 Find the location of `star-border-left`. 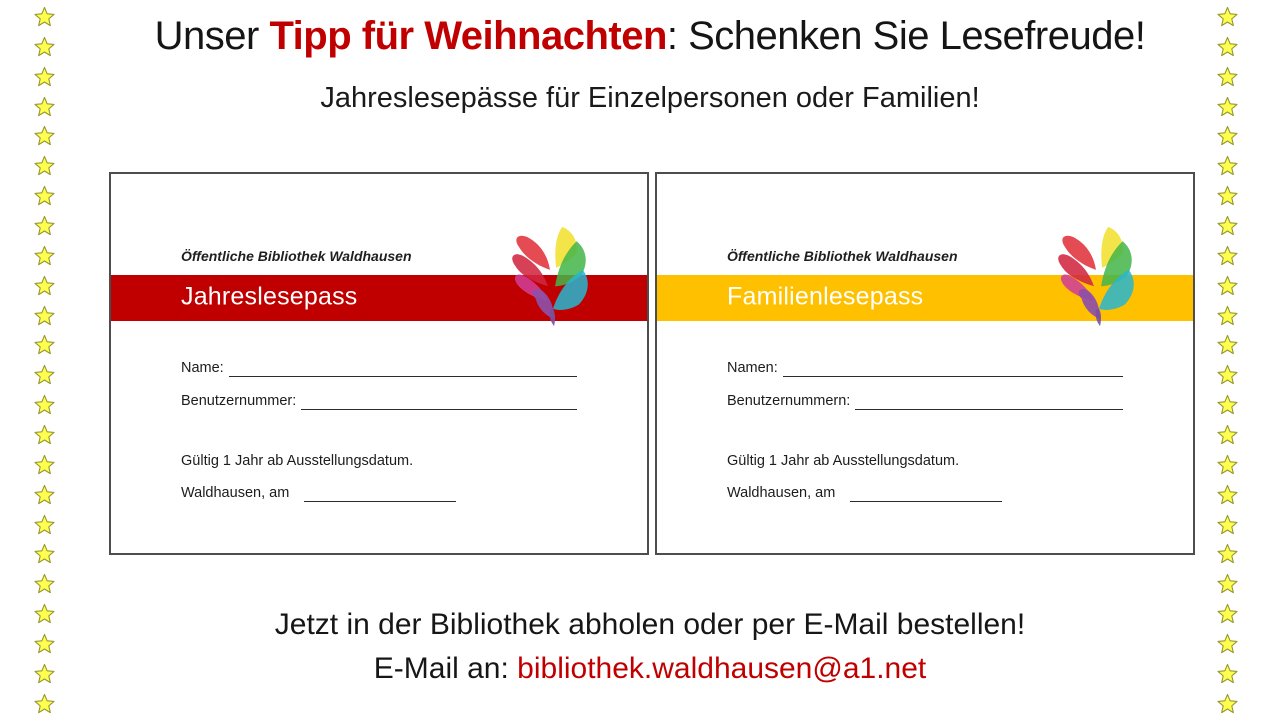

star-border-left is located at coordinates (45, 360).